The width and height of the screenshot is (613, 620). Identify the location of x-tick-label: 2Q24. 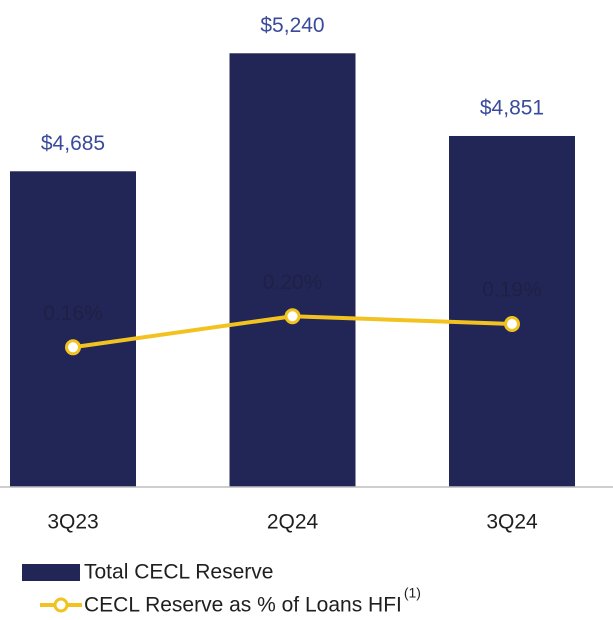
(293, 522).